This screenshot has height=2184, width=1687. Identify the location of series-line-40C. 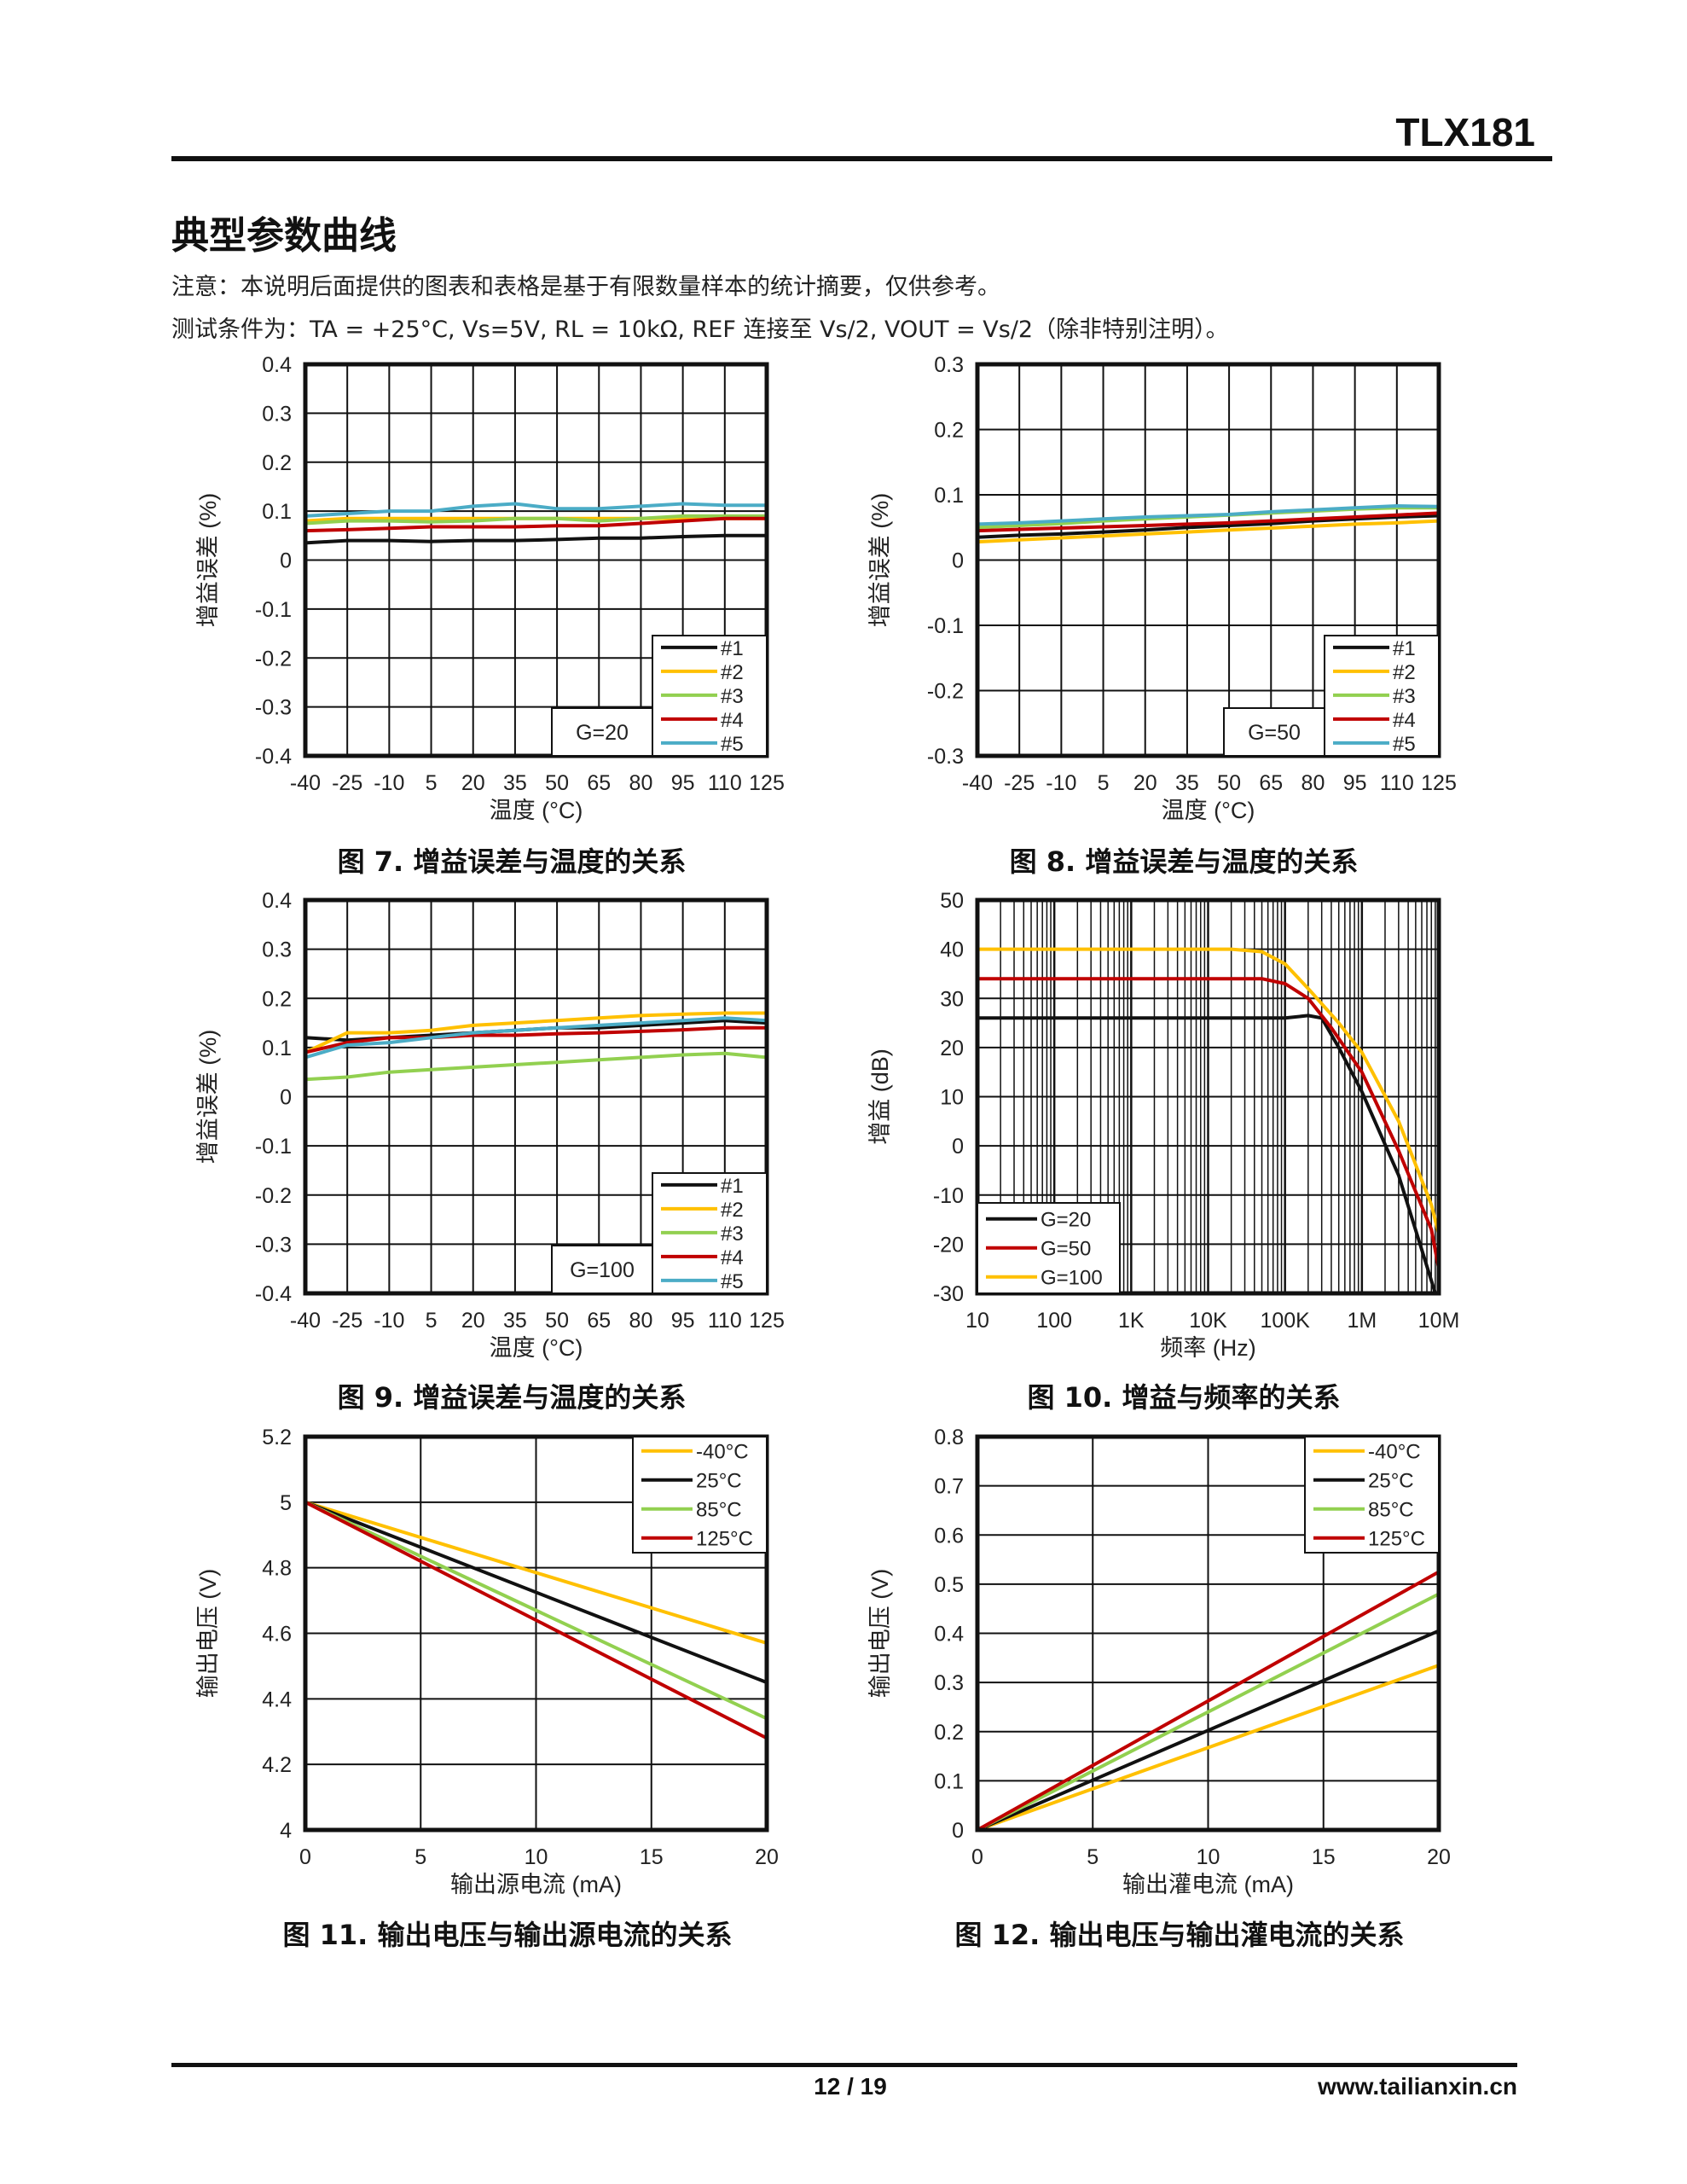
(536, 1573).